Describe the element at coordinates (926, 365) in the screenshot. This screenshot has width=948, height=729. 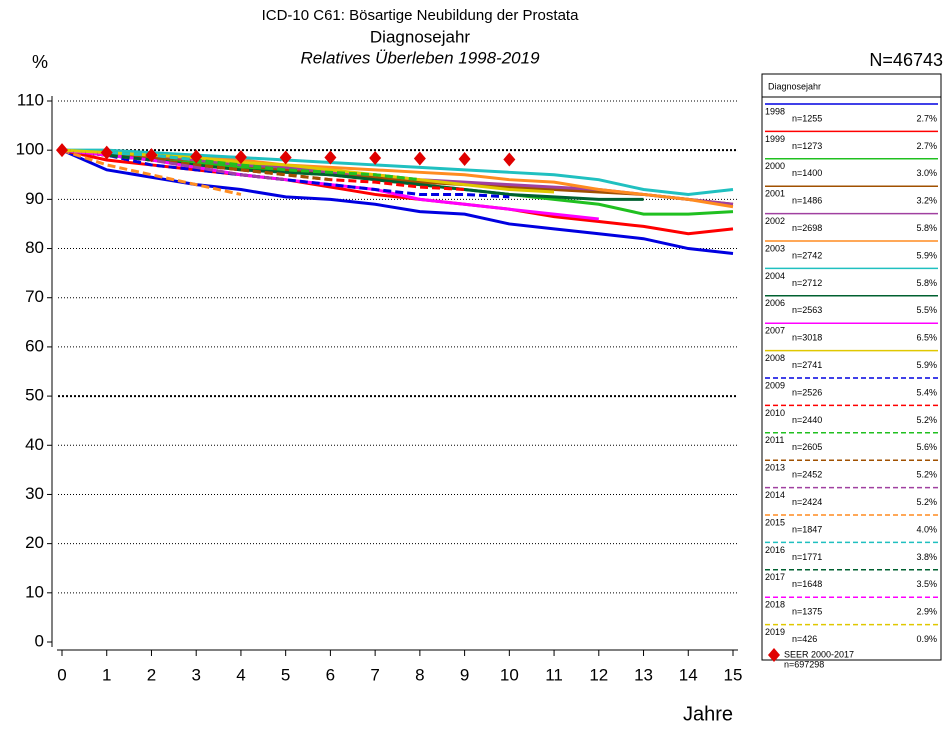
I see `legend-share: 5.9%` at that location.